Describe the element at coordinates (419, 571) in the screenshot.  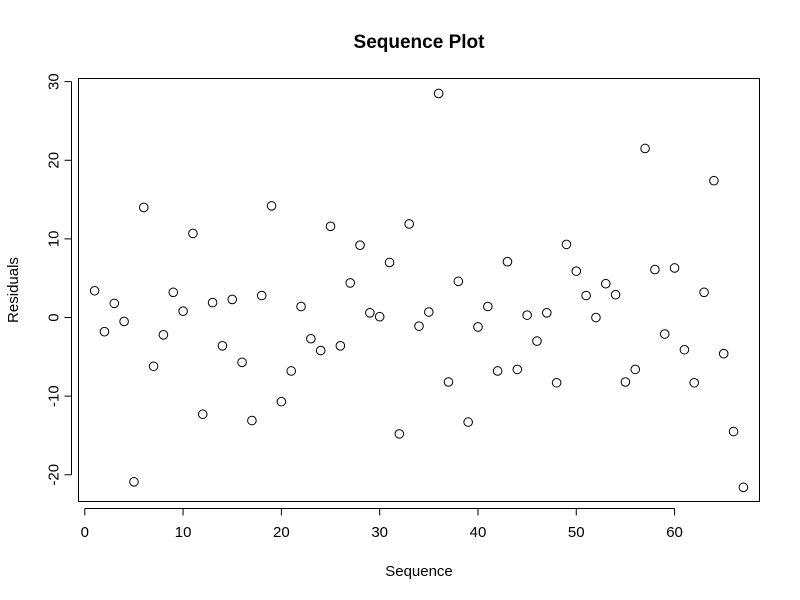
I see `x-axis-label: Sequence` at that location.